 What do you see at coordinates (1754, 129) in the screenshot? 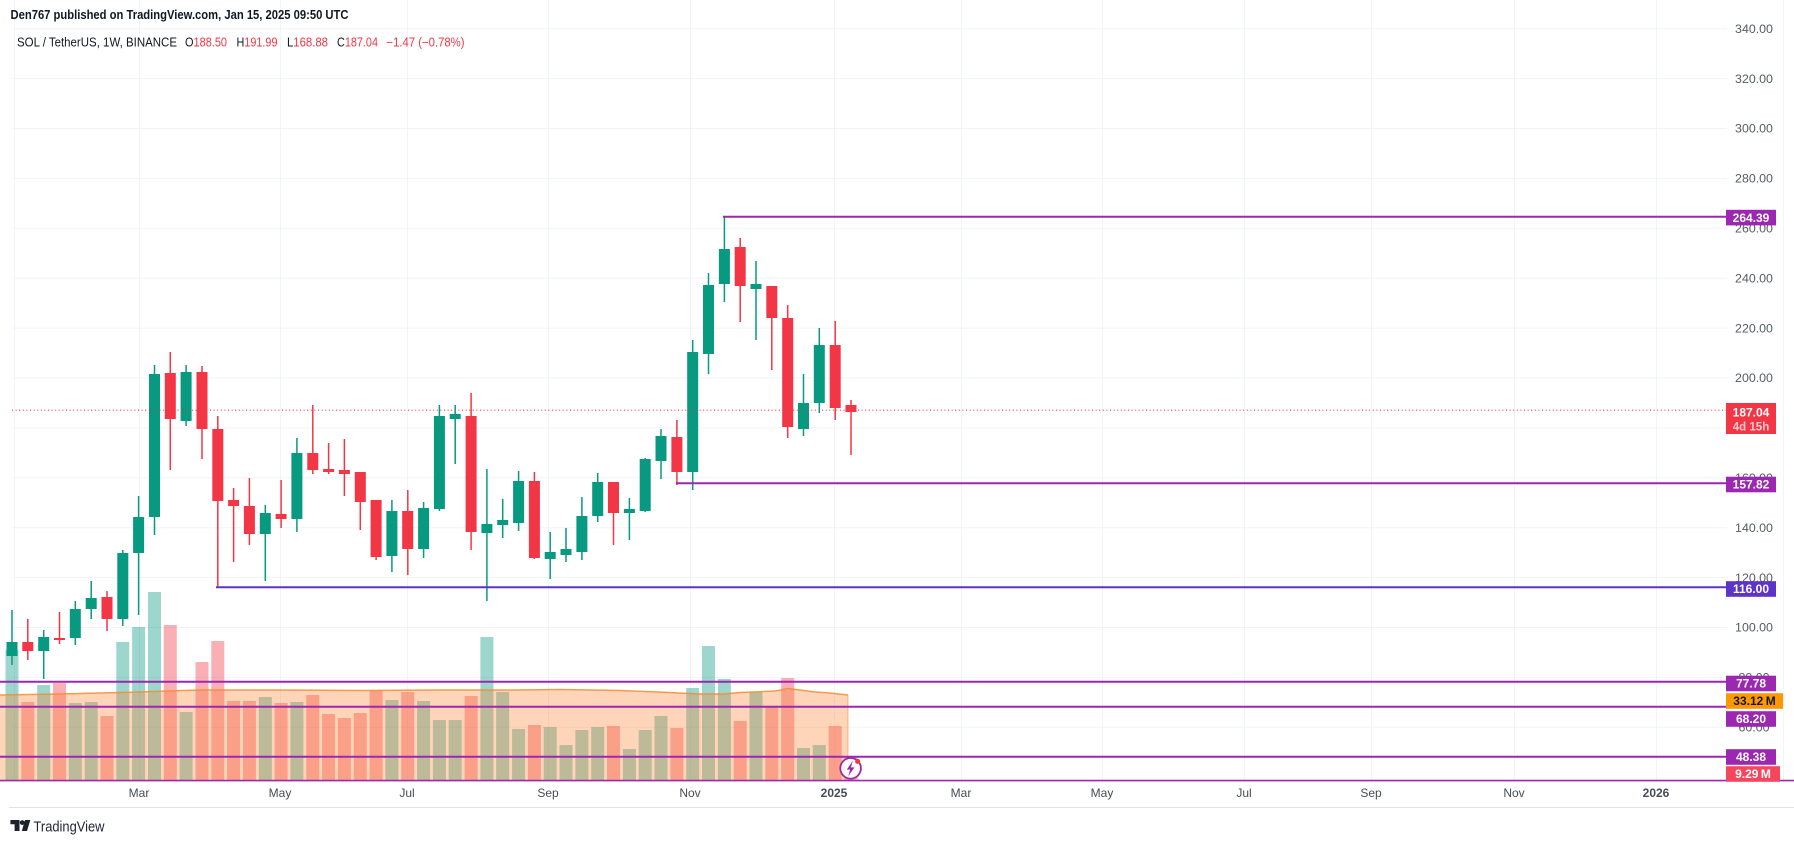
I see `svg-text: 300.00` at bounding box center [1754, 129].